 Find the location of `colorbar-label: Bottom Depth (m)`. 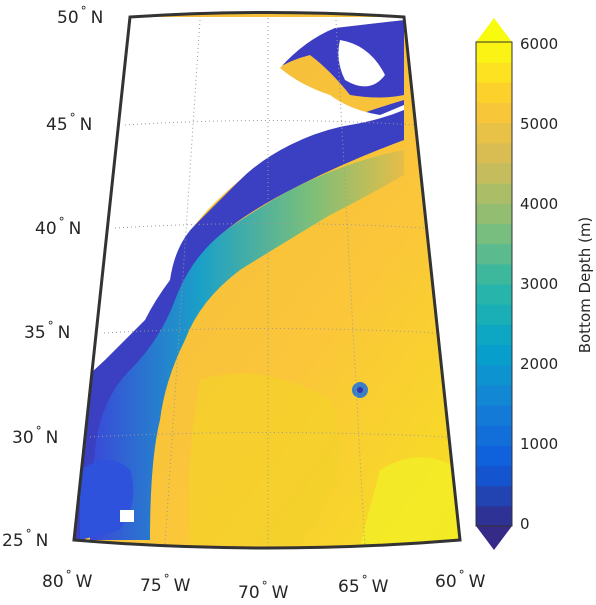

colorbar-label: Bottom Depth (m) is located at coordinates (585, 285).